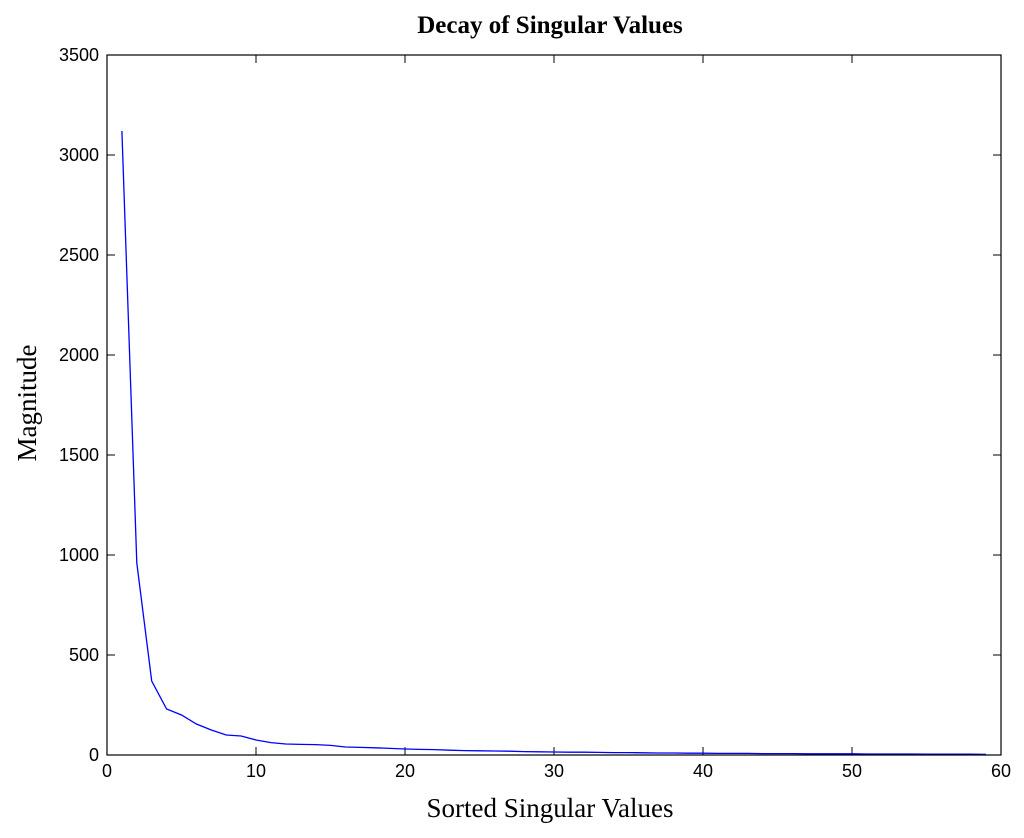 The image size is (1024, 838). Describe the element at coordinates (703, 771) in the screenshot. I see `x-tick-label: 40` at that location.